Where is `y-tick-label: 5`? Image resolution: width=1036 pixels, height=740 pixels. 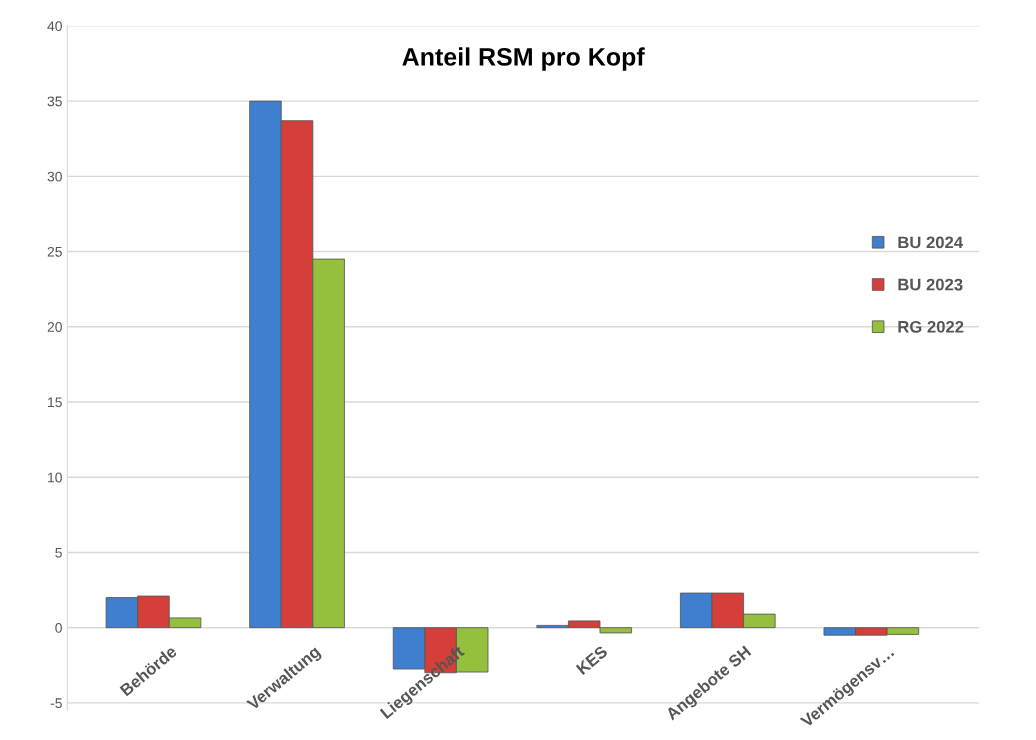
y-tick-label: 5 is located at coordinates (58, 552).